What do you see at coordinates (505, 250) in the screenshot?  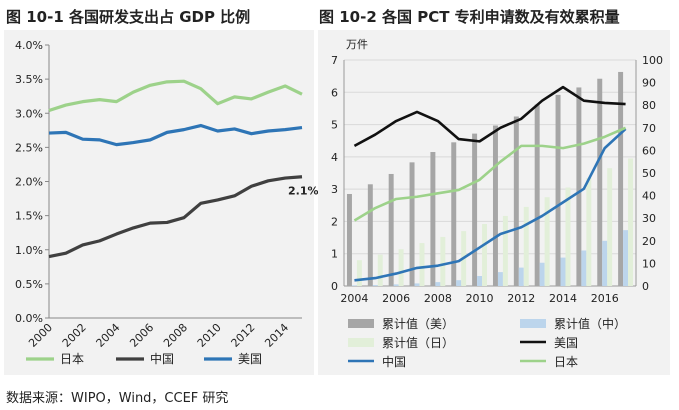 I see `bar-3-2011` at bounding box center [505, 250].